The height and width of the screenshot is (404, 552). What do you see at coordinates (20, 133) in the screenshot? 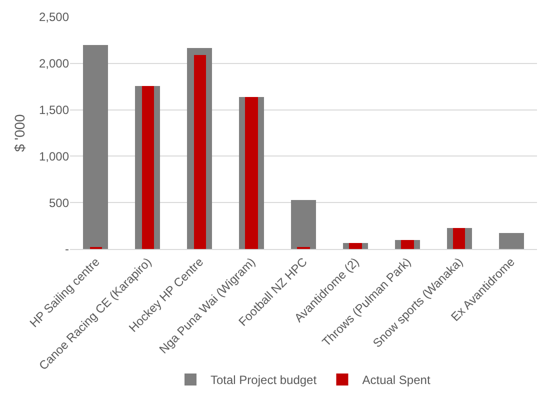
I see `y-axis-title: $ '000` at bounding box center [20, 133].